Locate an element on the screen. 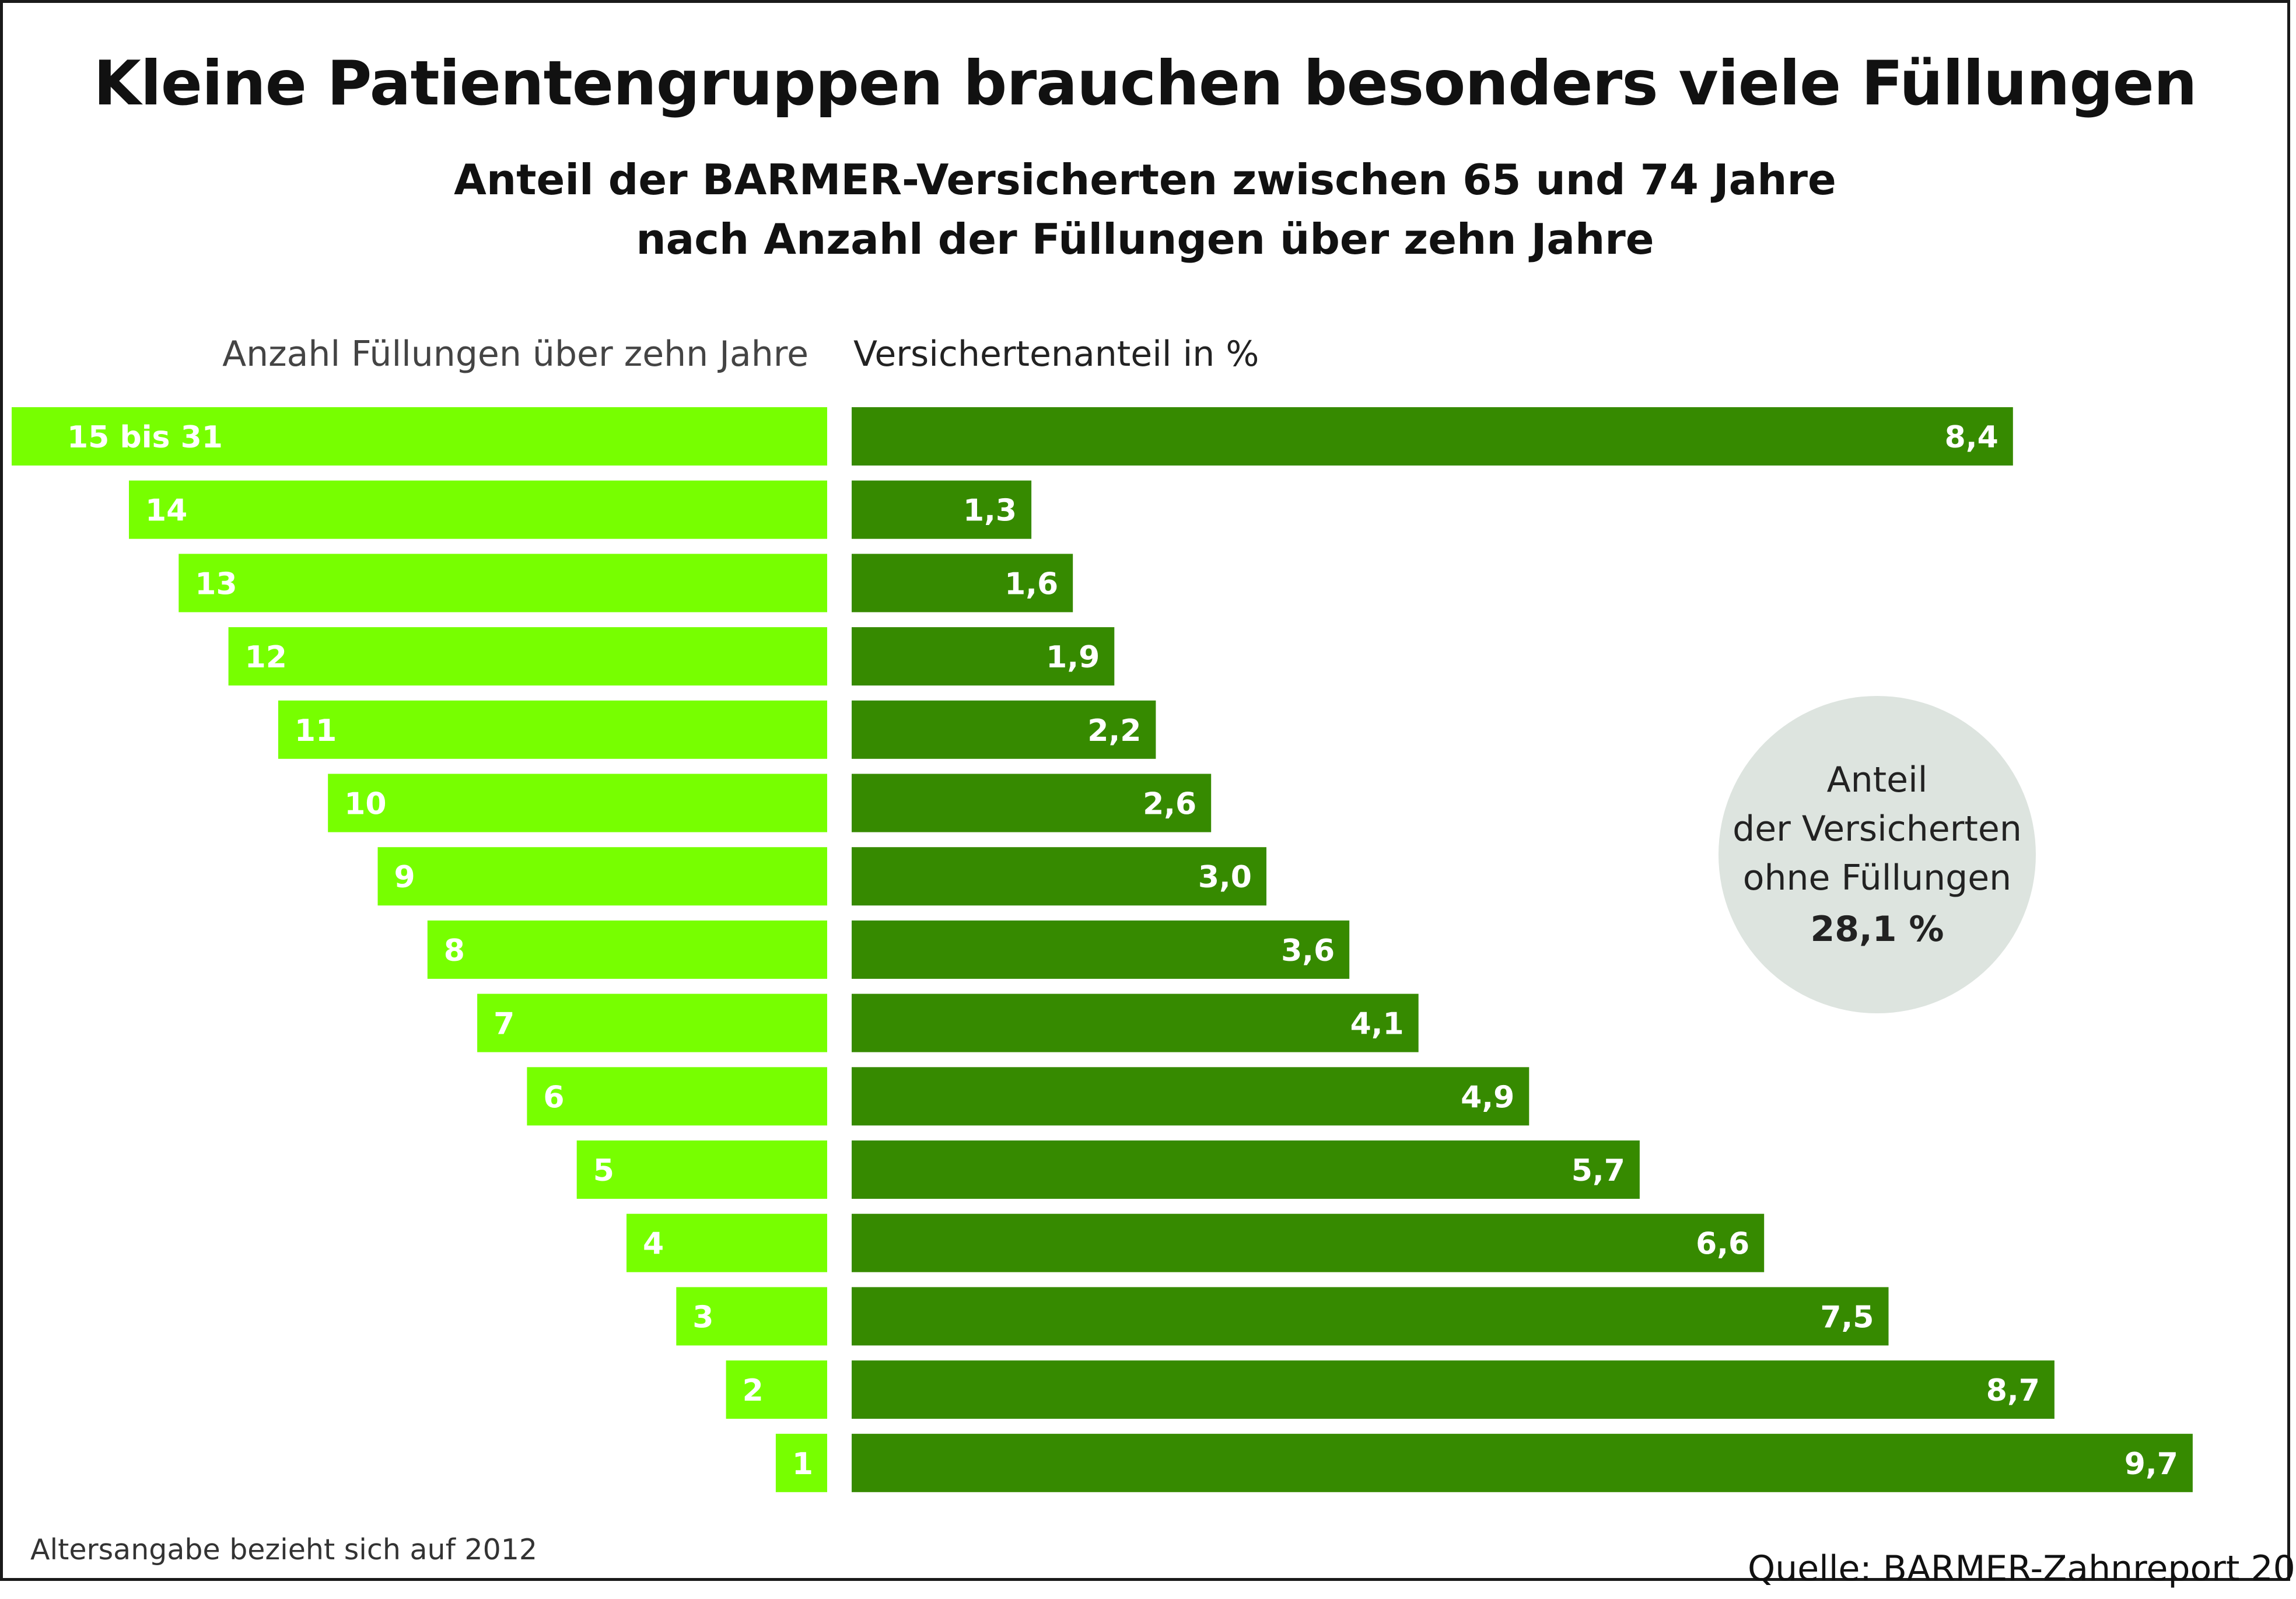  value-label: 4,1 is located at coordinates (1377, 1024).